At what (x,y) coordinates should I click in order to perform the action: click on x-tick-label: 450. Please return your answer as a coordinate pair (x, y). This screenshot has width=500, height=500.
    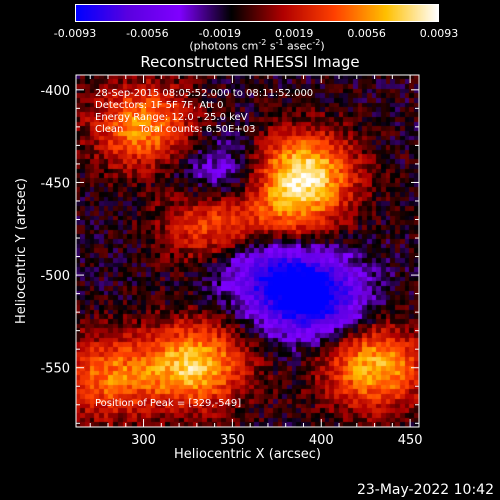
    Looking at the image, I should click on (410, 440).